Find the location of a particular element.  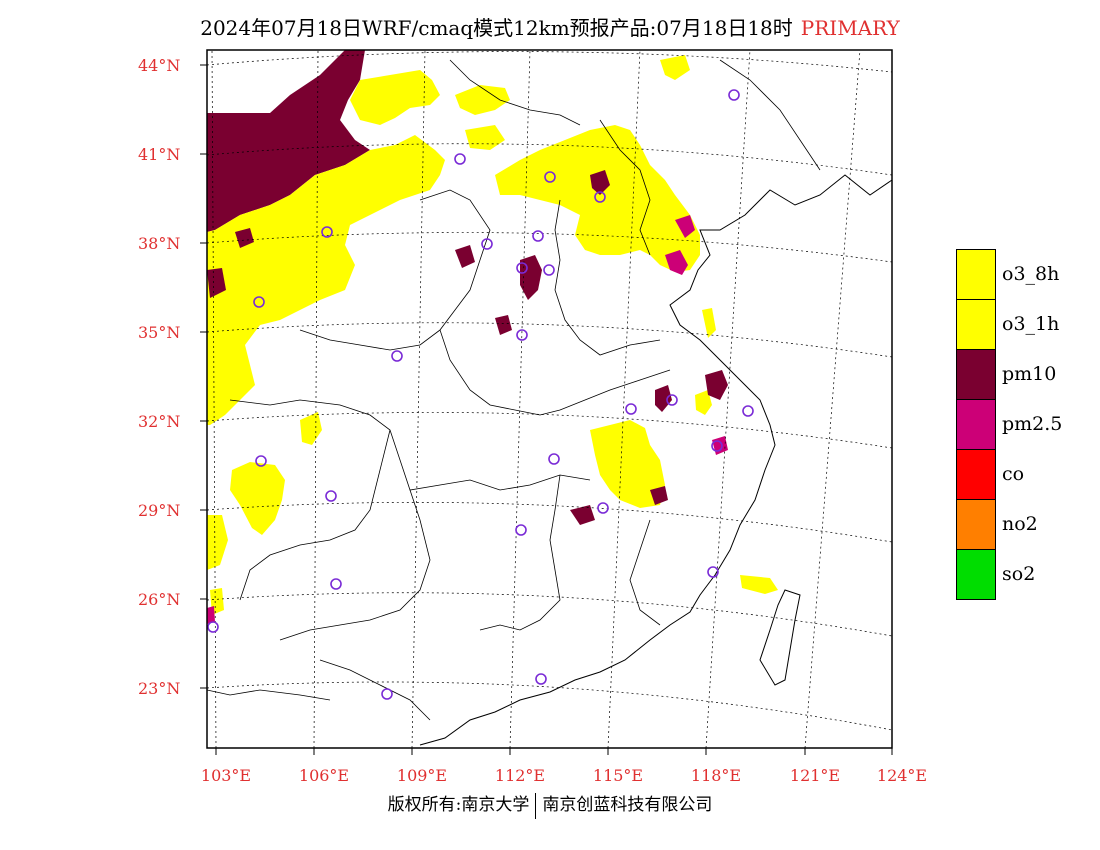

lat-label: 44°N is located at coordinates (159, 65).